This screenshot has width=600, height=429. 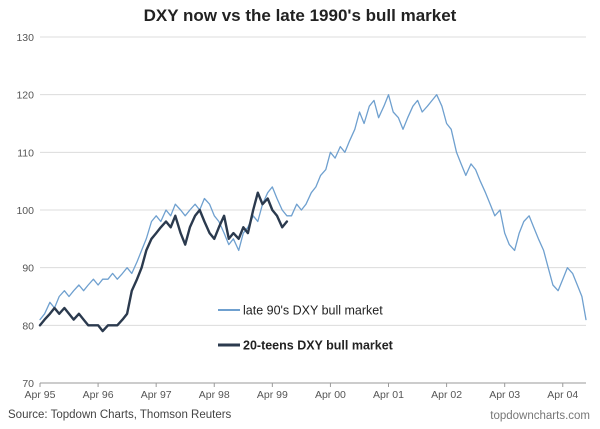 What do you see at coordinates (214, 395) in the screenshot?
I see `x-tick-label: Apr 98` at bounding box center [214, 395].